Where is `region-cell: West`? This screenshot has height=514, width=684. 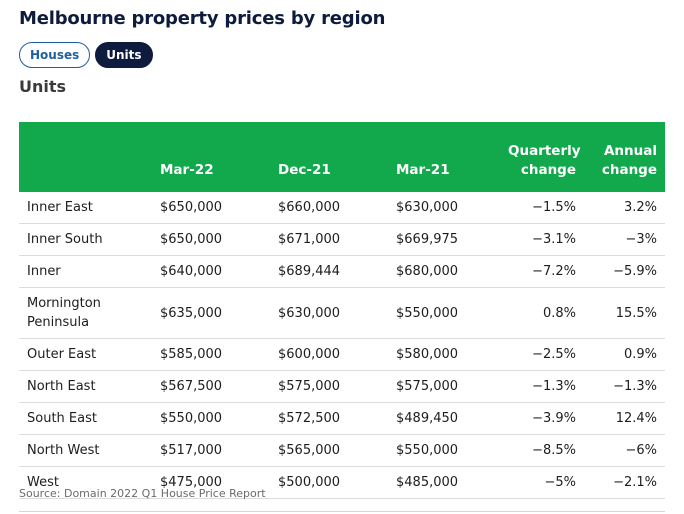 region-cell: West is located at coordinates (85, 482).